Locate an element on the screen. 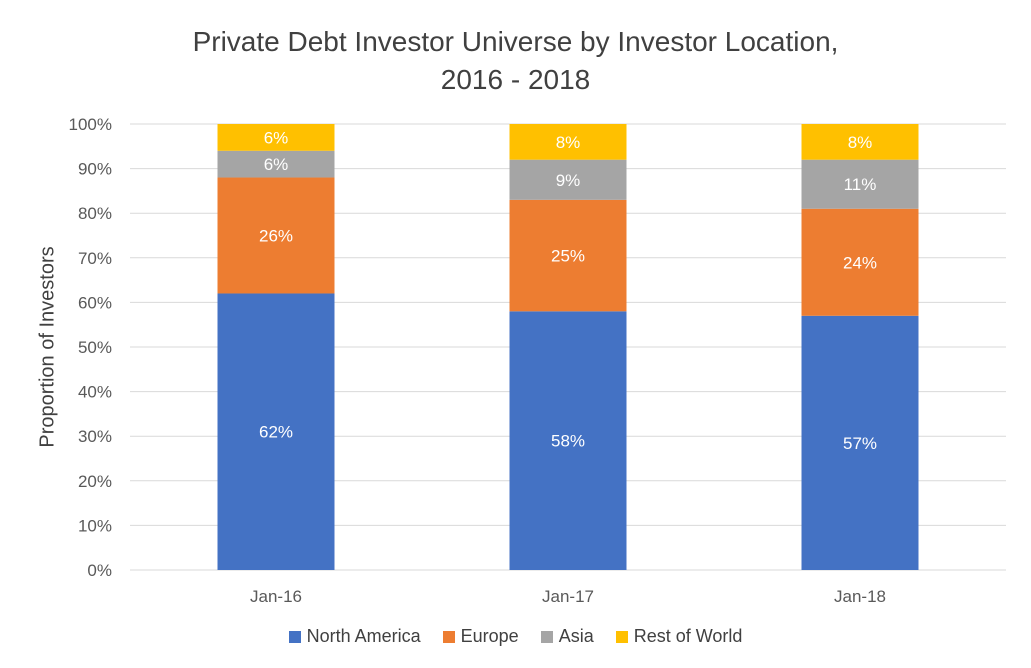  data-label-north-america: 58% is located at coordinates (568, 441).